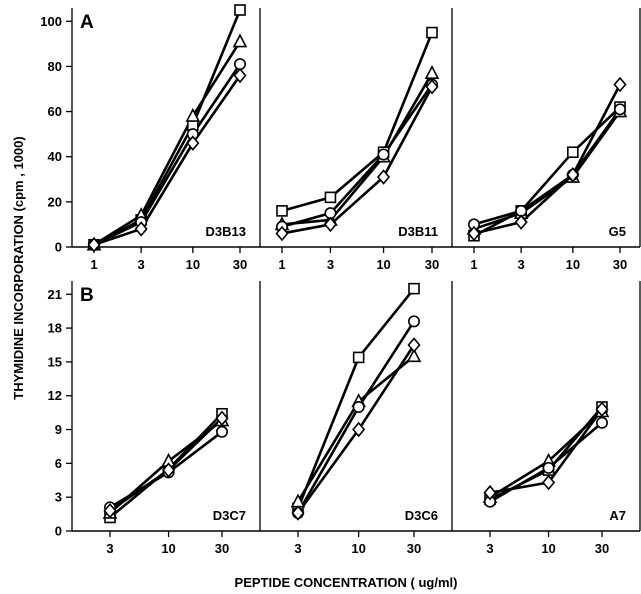  What do you see at coordinates (55, 201) in the screenshot?
I see `y-tick-label: 20` at bounding box center [55, 201].